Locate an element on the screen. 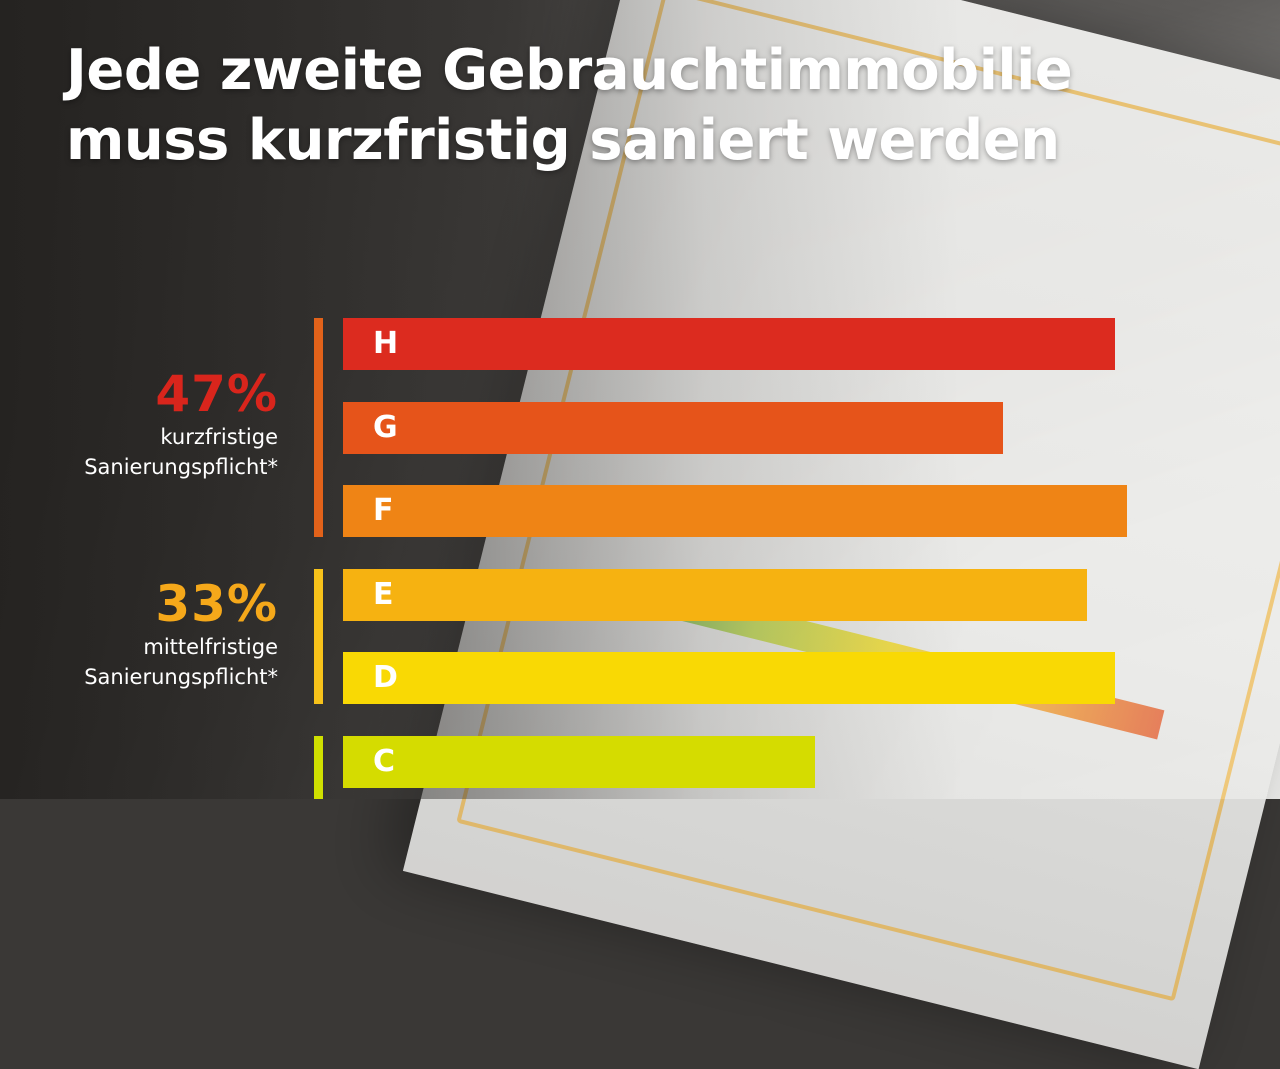 Image resolution: width=1280 pixels, height=1069 pixels. title-line-2: muss kurzfristig saniert werden is located at coordinates (563, 140).